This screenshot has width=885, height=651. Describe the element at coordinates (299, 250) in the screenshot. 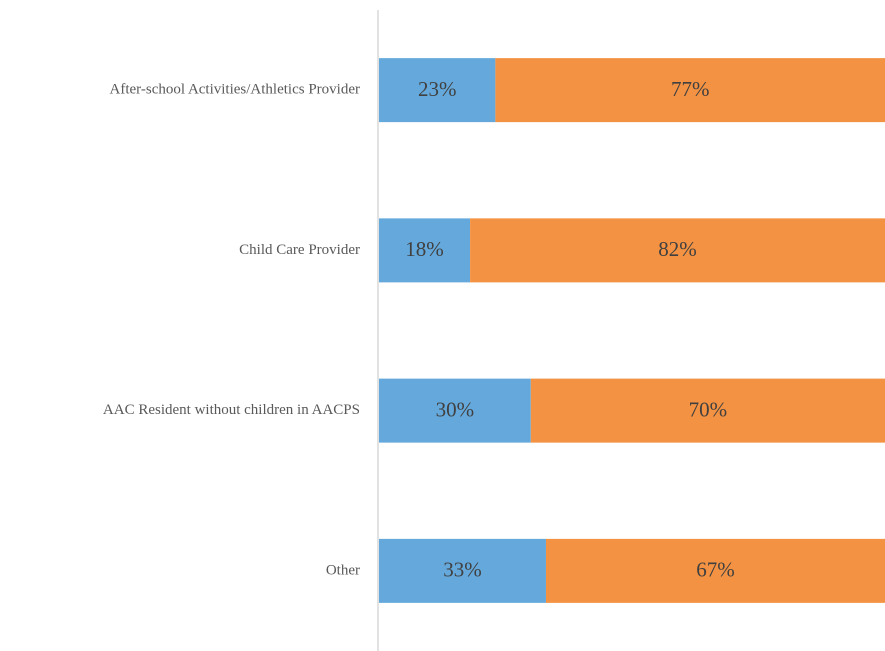

I see `category-label: Child Care Provider` at that location.